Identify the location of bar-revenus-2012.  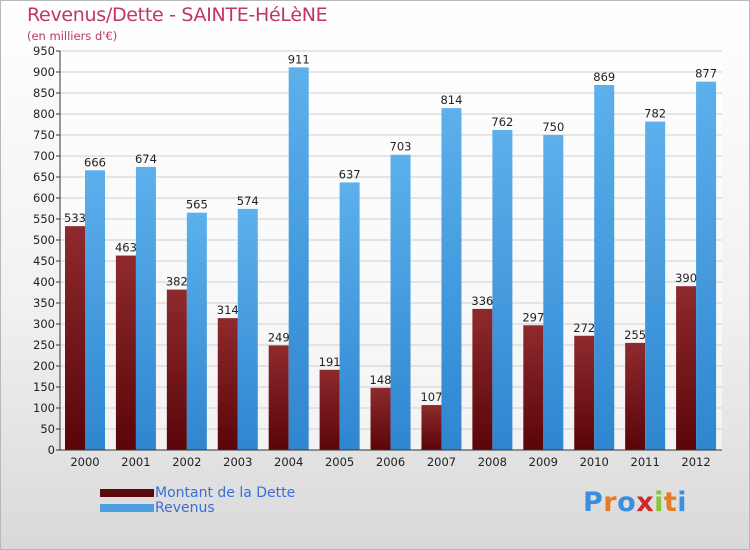
(706, 265).